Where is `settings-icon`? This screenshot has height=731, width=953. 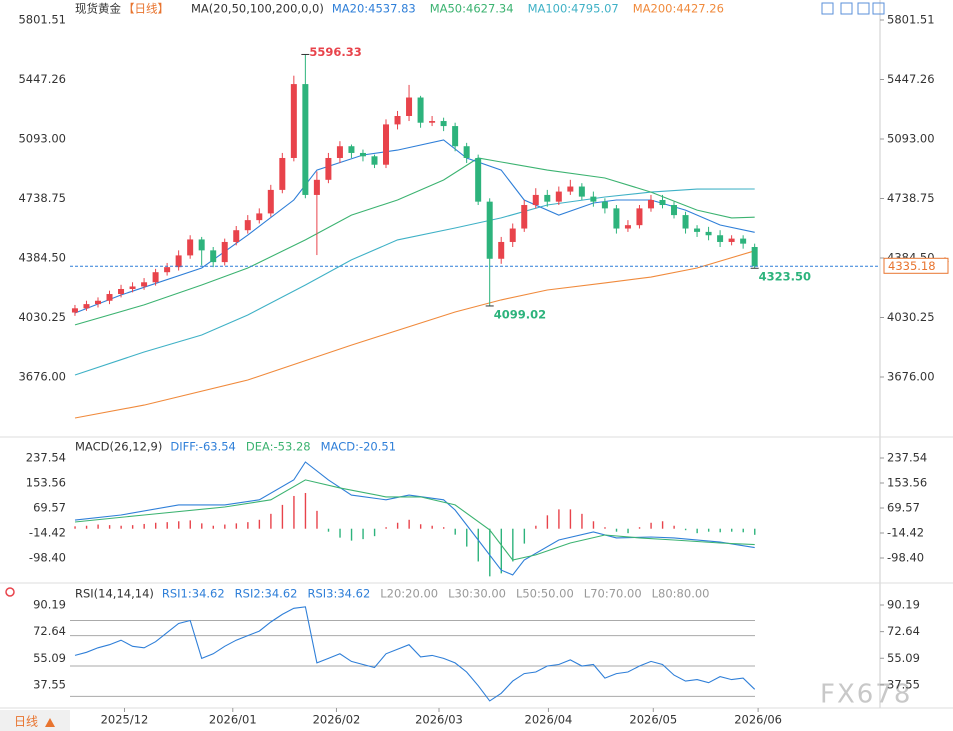 settings-icon is located at coordinates (10, 592).